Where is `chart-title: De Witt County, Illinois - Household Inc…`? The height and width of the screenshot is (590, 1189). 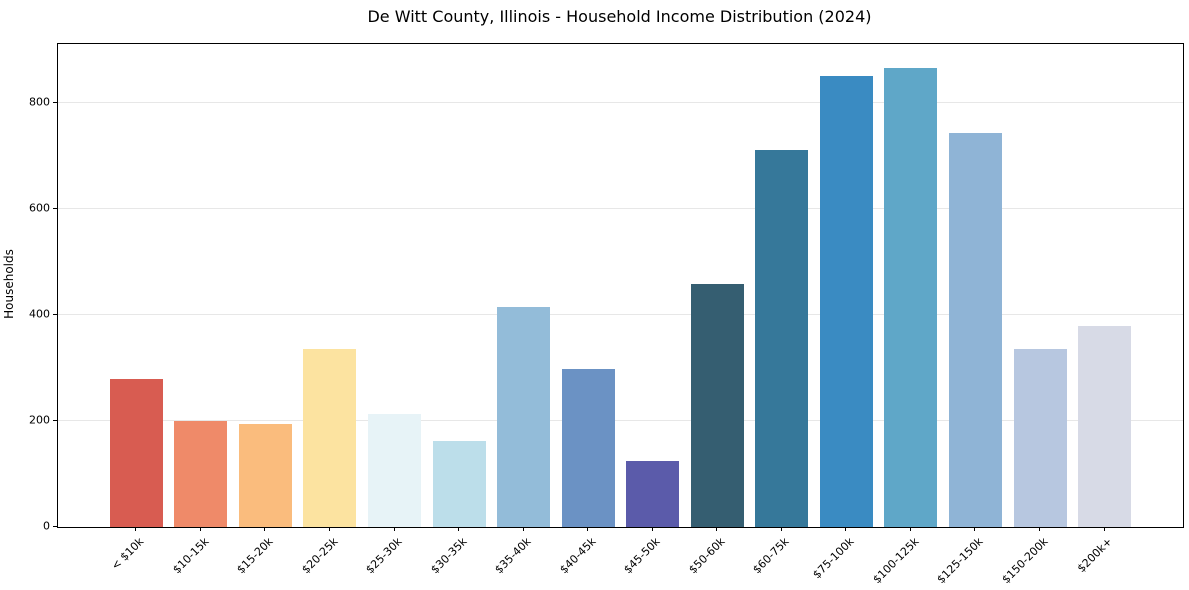 chart-title: De Witt County, Illinois - Household Inc… is located at coordinates (619, 16).